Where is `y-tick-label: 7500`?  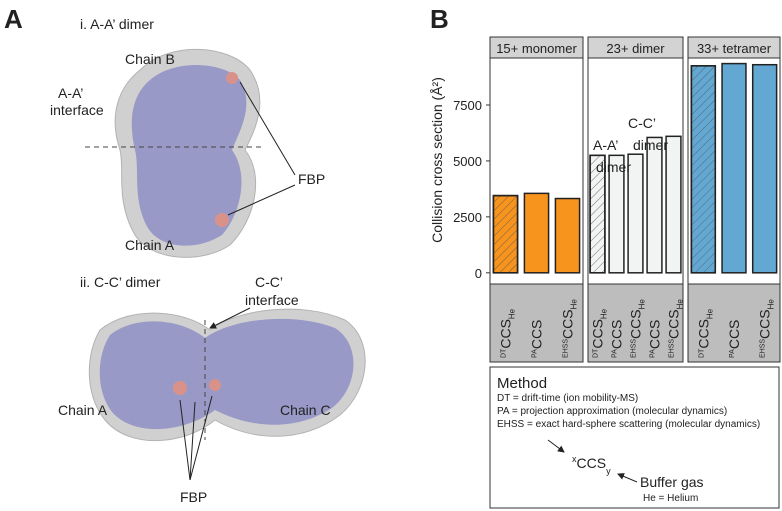
y-tick-label: 7500 is located at coordinates (467, 105).